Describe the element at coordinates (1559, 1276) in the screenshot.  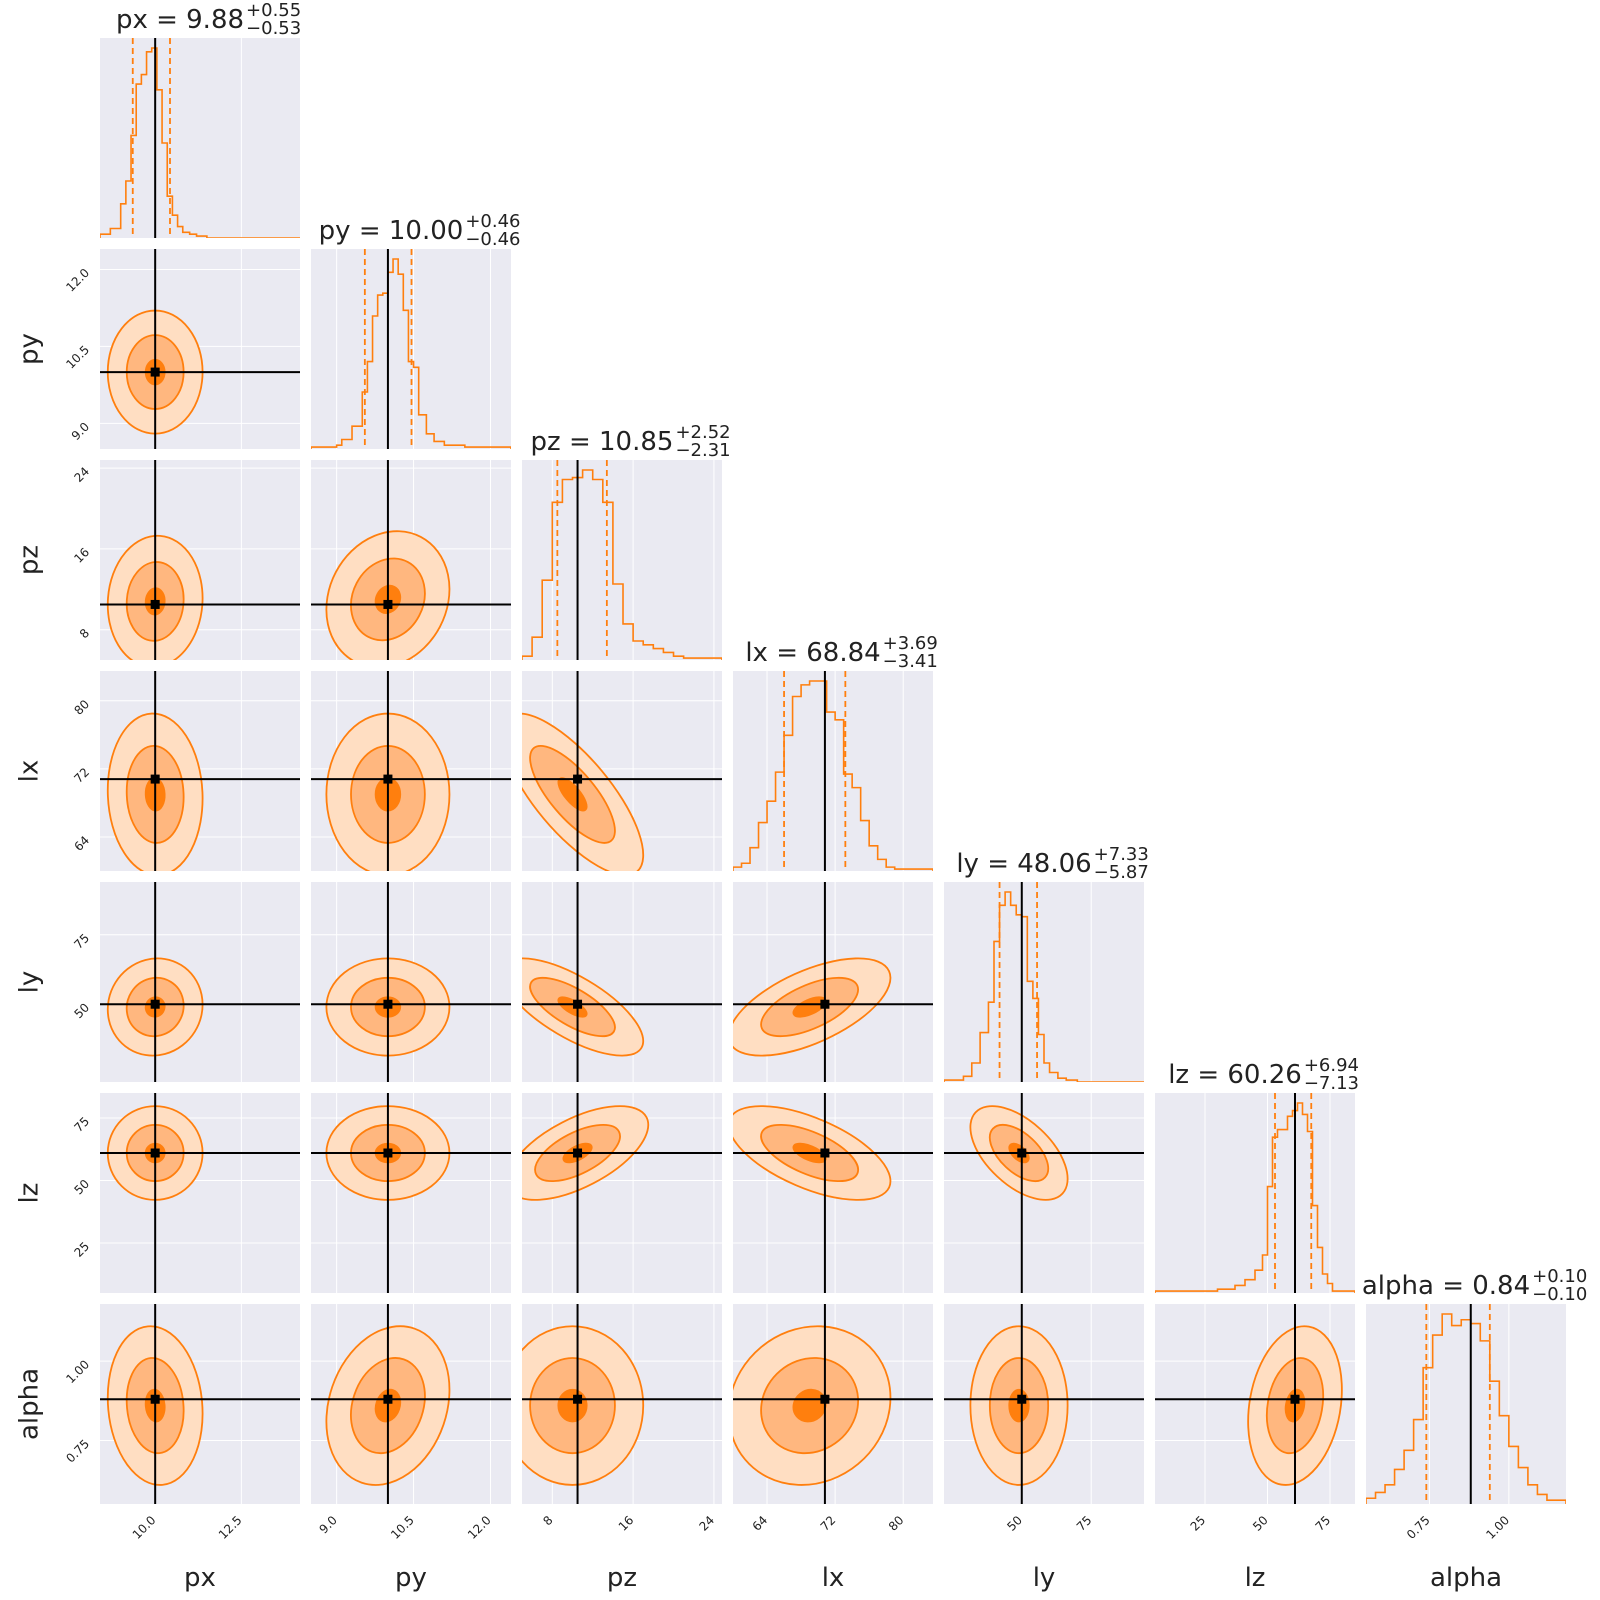
I see `panel-title-upper-error: +0.10` at that location.